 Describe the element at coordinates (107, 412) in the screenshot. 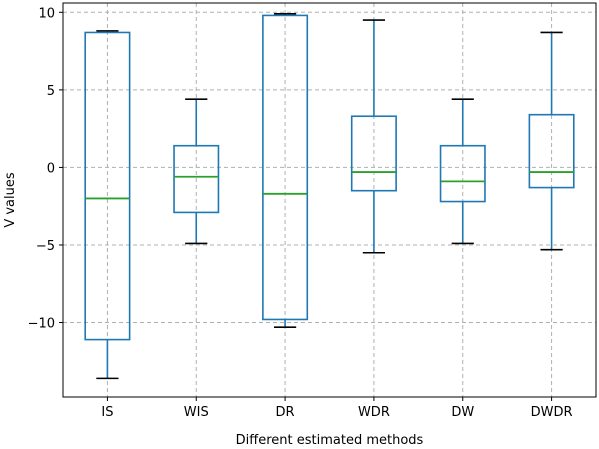

I see `x-tick-label: IS` at that location.